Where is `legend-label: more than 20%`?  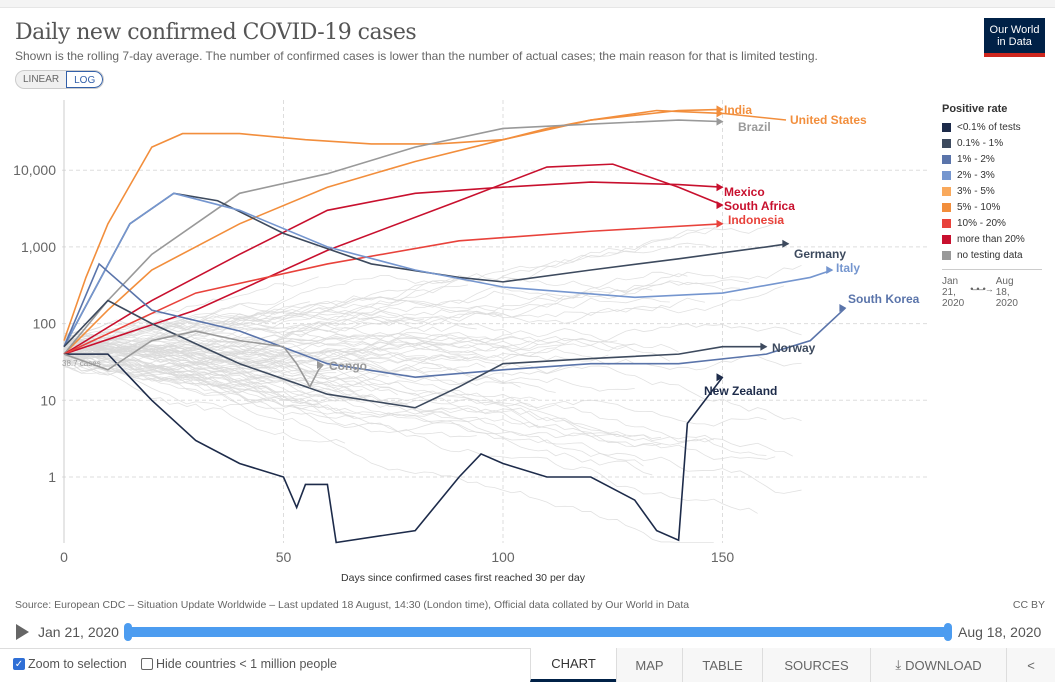
legend-label: more than 20% is located at coordinates (991, 239).